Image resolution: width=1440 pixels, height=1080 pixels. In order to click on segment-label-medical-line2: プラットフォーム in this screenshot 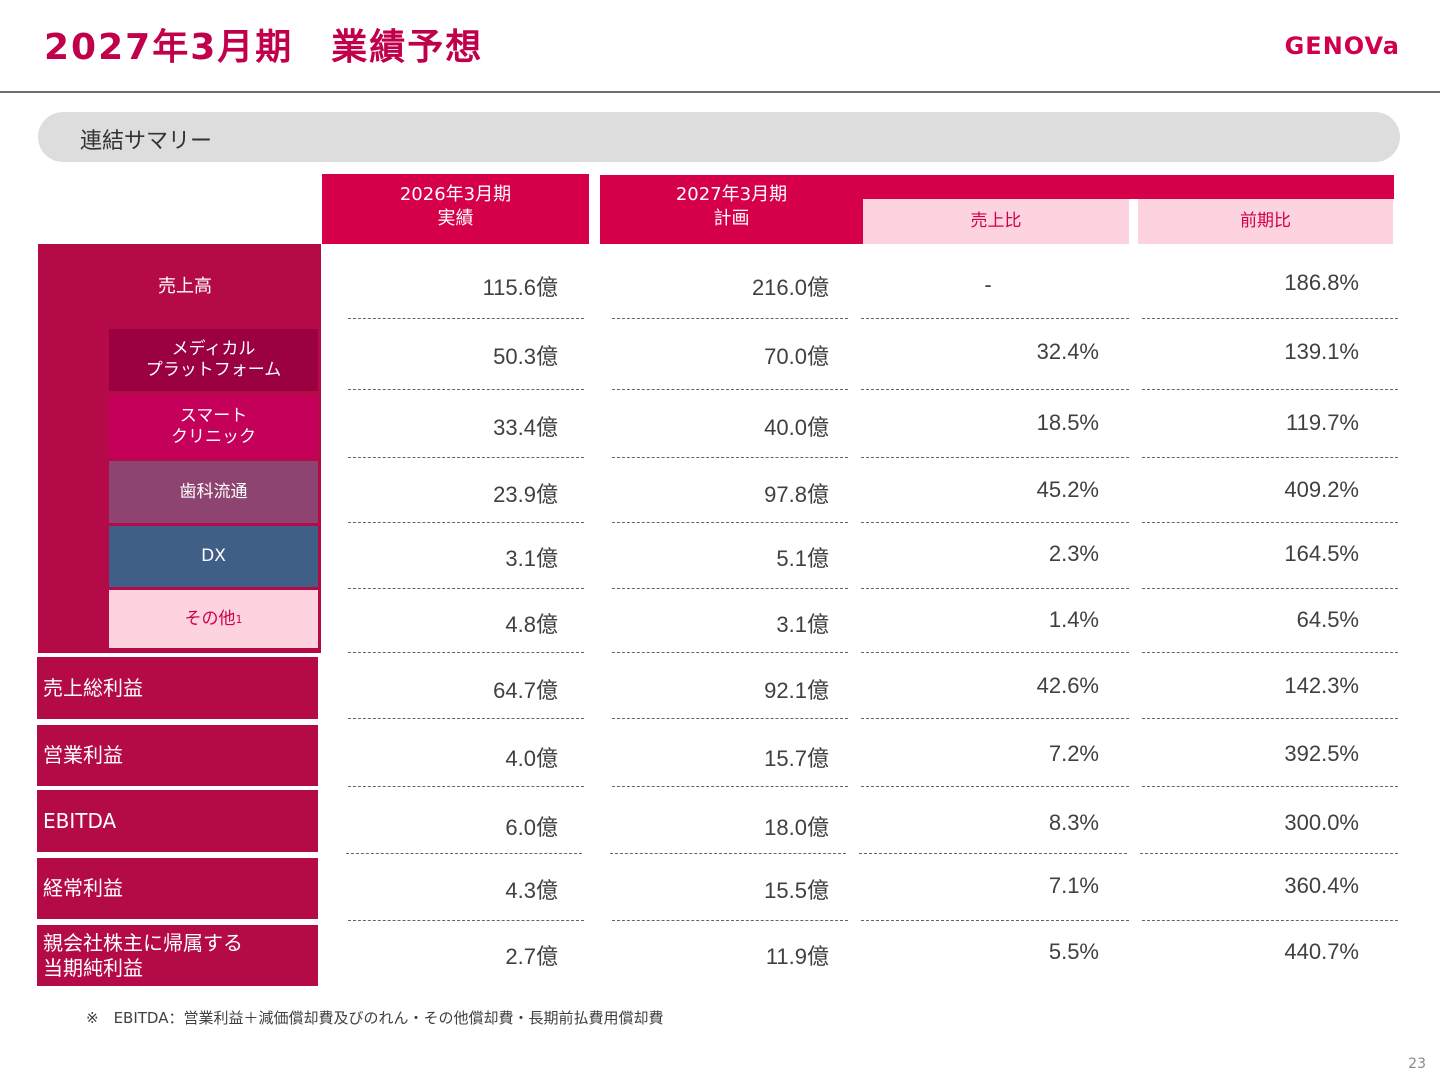, I will do `click(213, 370)`.